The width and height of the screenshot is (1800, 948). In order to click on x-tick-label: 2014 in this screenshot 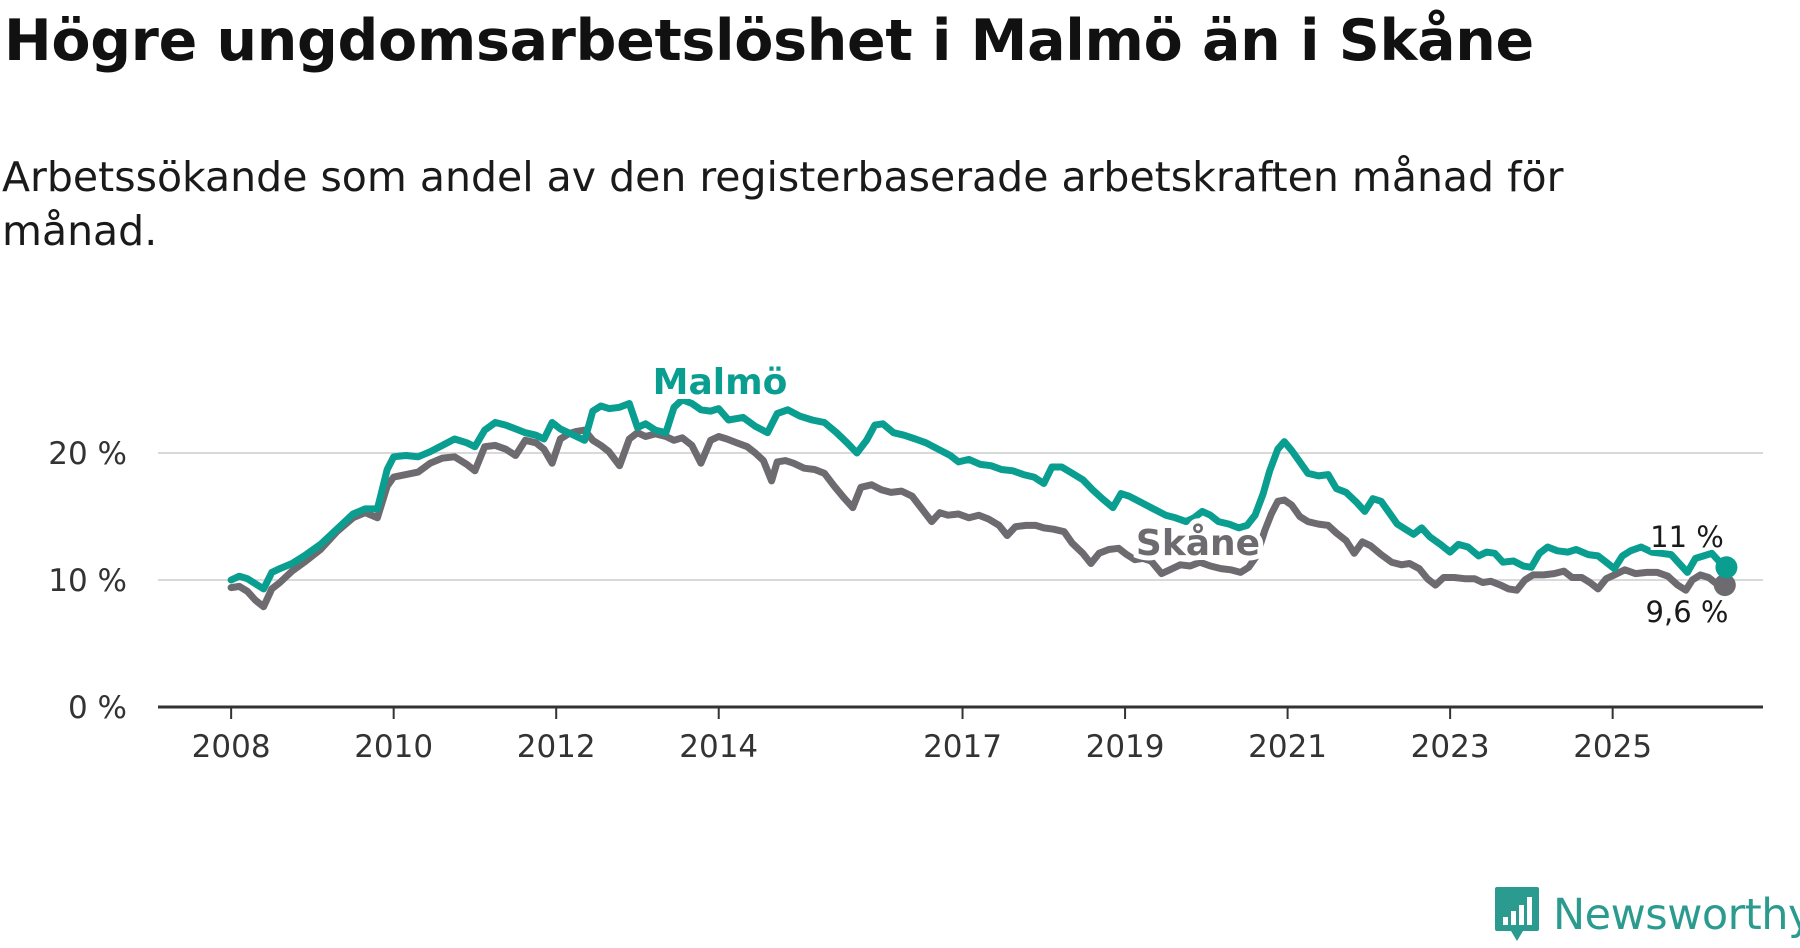, I will do `click(718, 747)`.